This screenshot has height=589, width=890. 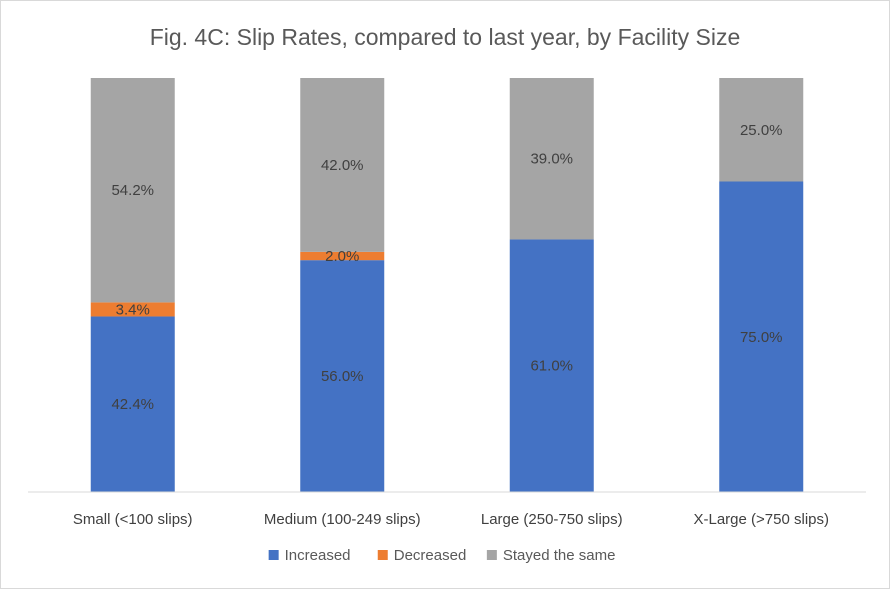 I want to click on data-label: 42.0%, so click(x=342, y=165).